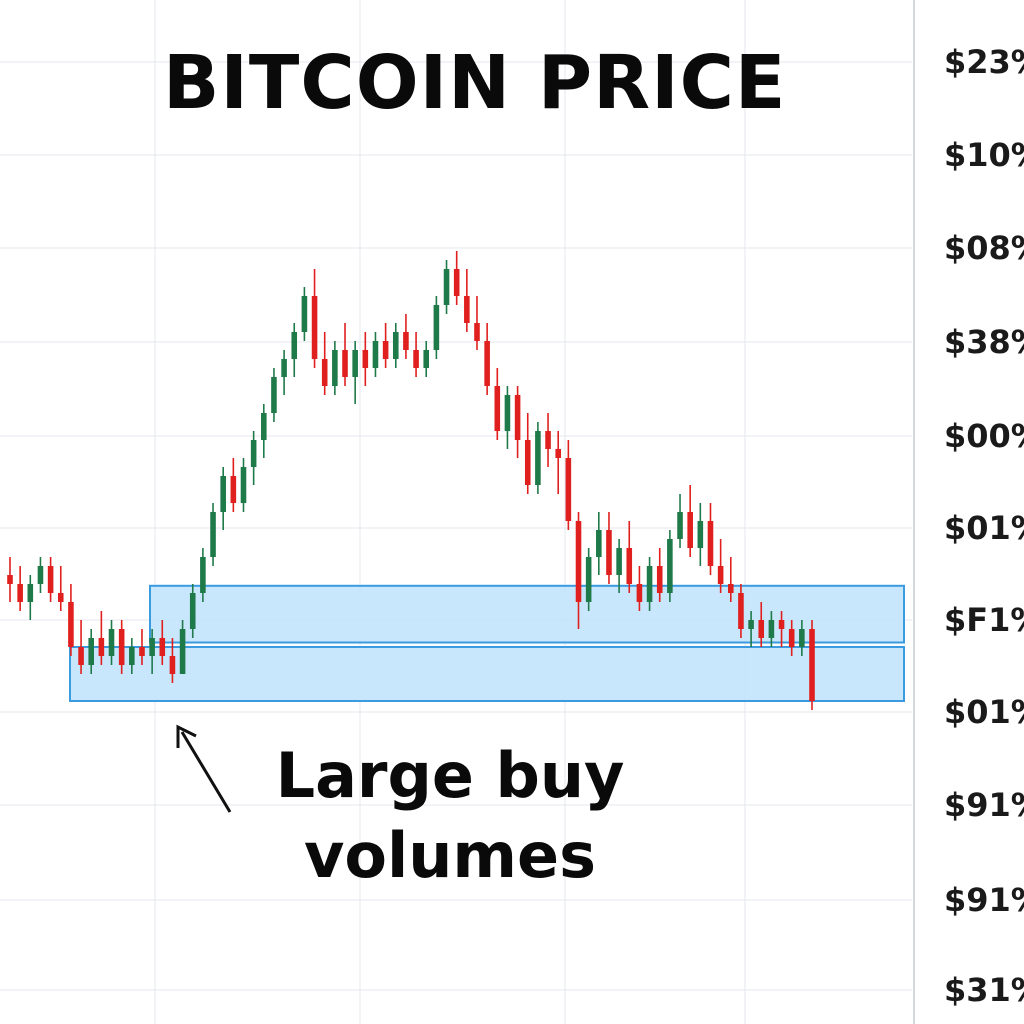 This screenshot has height=1024, width=1024. I want to click on y-tick-label: $08%, so click(984, 248).